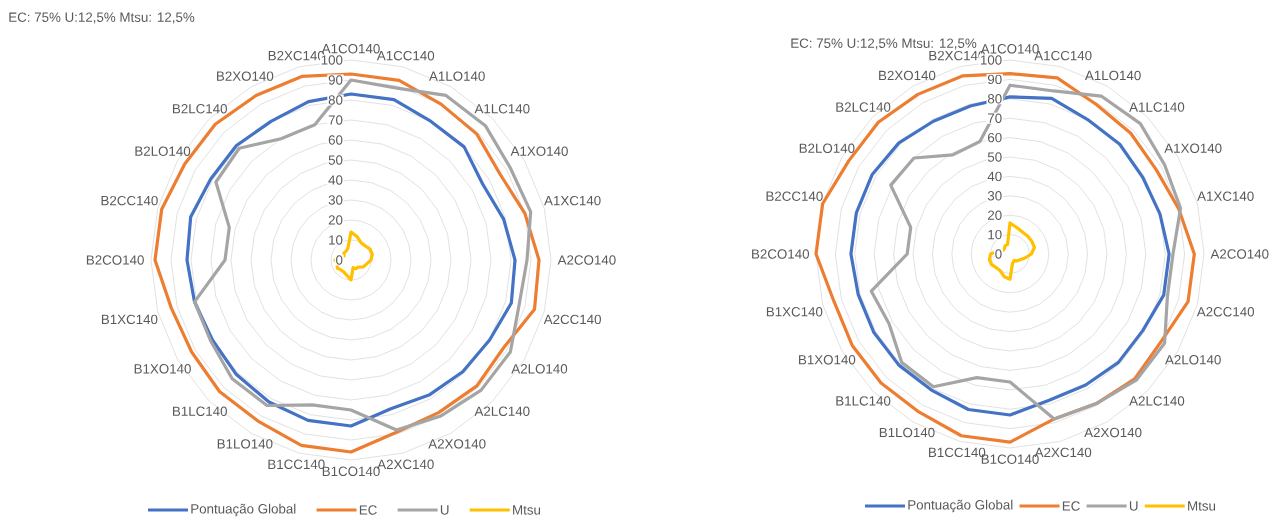  Describe the element at coordinates (332, 60) in the screenshot. I see `y-tick-label: 100` at that location.